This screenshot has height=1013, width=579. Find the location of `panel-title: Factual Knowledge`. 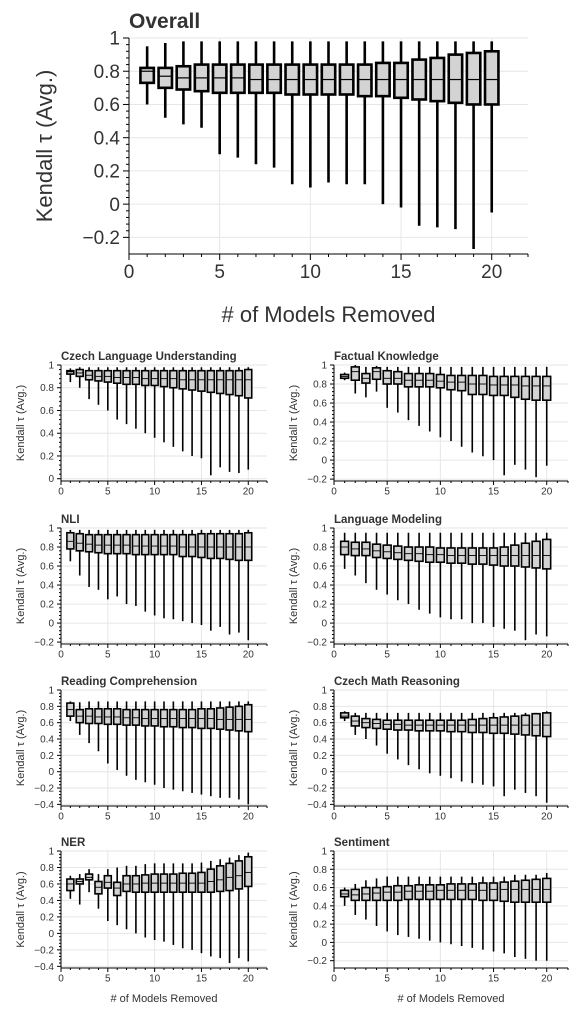

panel-title: Factual Knowledge is located at coordinates (386, 357).